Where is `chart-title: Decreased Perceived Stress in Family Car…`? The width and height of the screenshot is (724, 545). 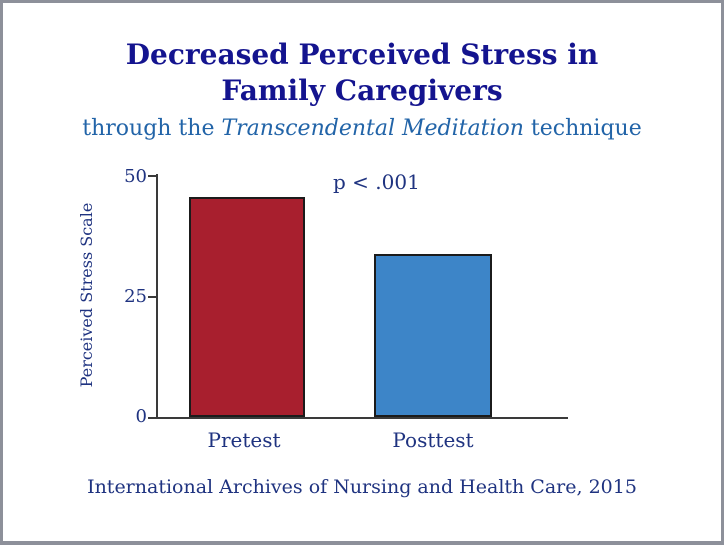
chart-title: Decreased Perceived Stress in Family Car… is located at coordinates (362, 73).